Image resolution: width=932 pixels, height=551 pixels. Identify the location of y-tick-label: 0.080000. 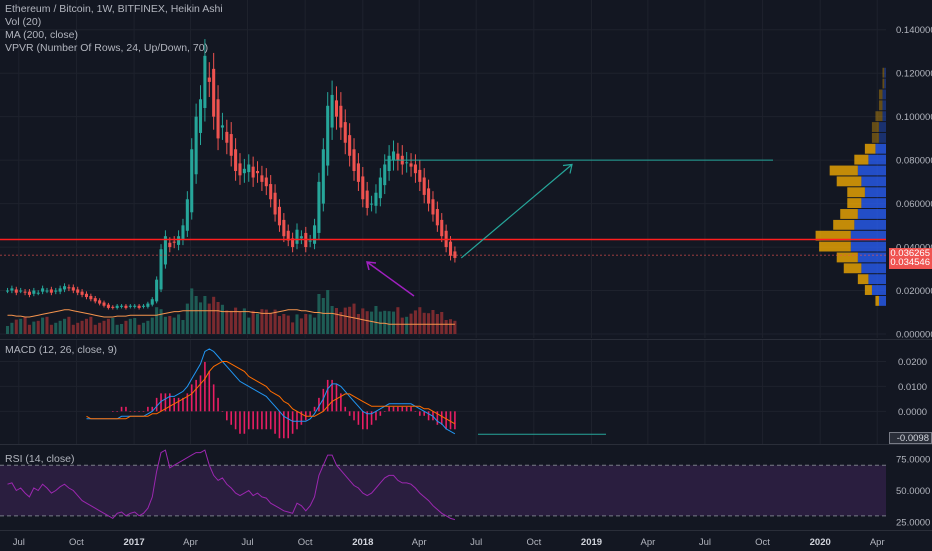
(914, 161).